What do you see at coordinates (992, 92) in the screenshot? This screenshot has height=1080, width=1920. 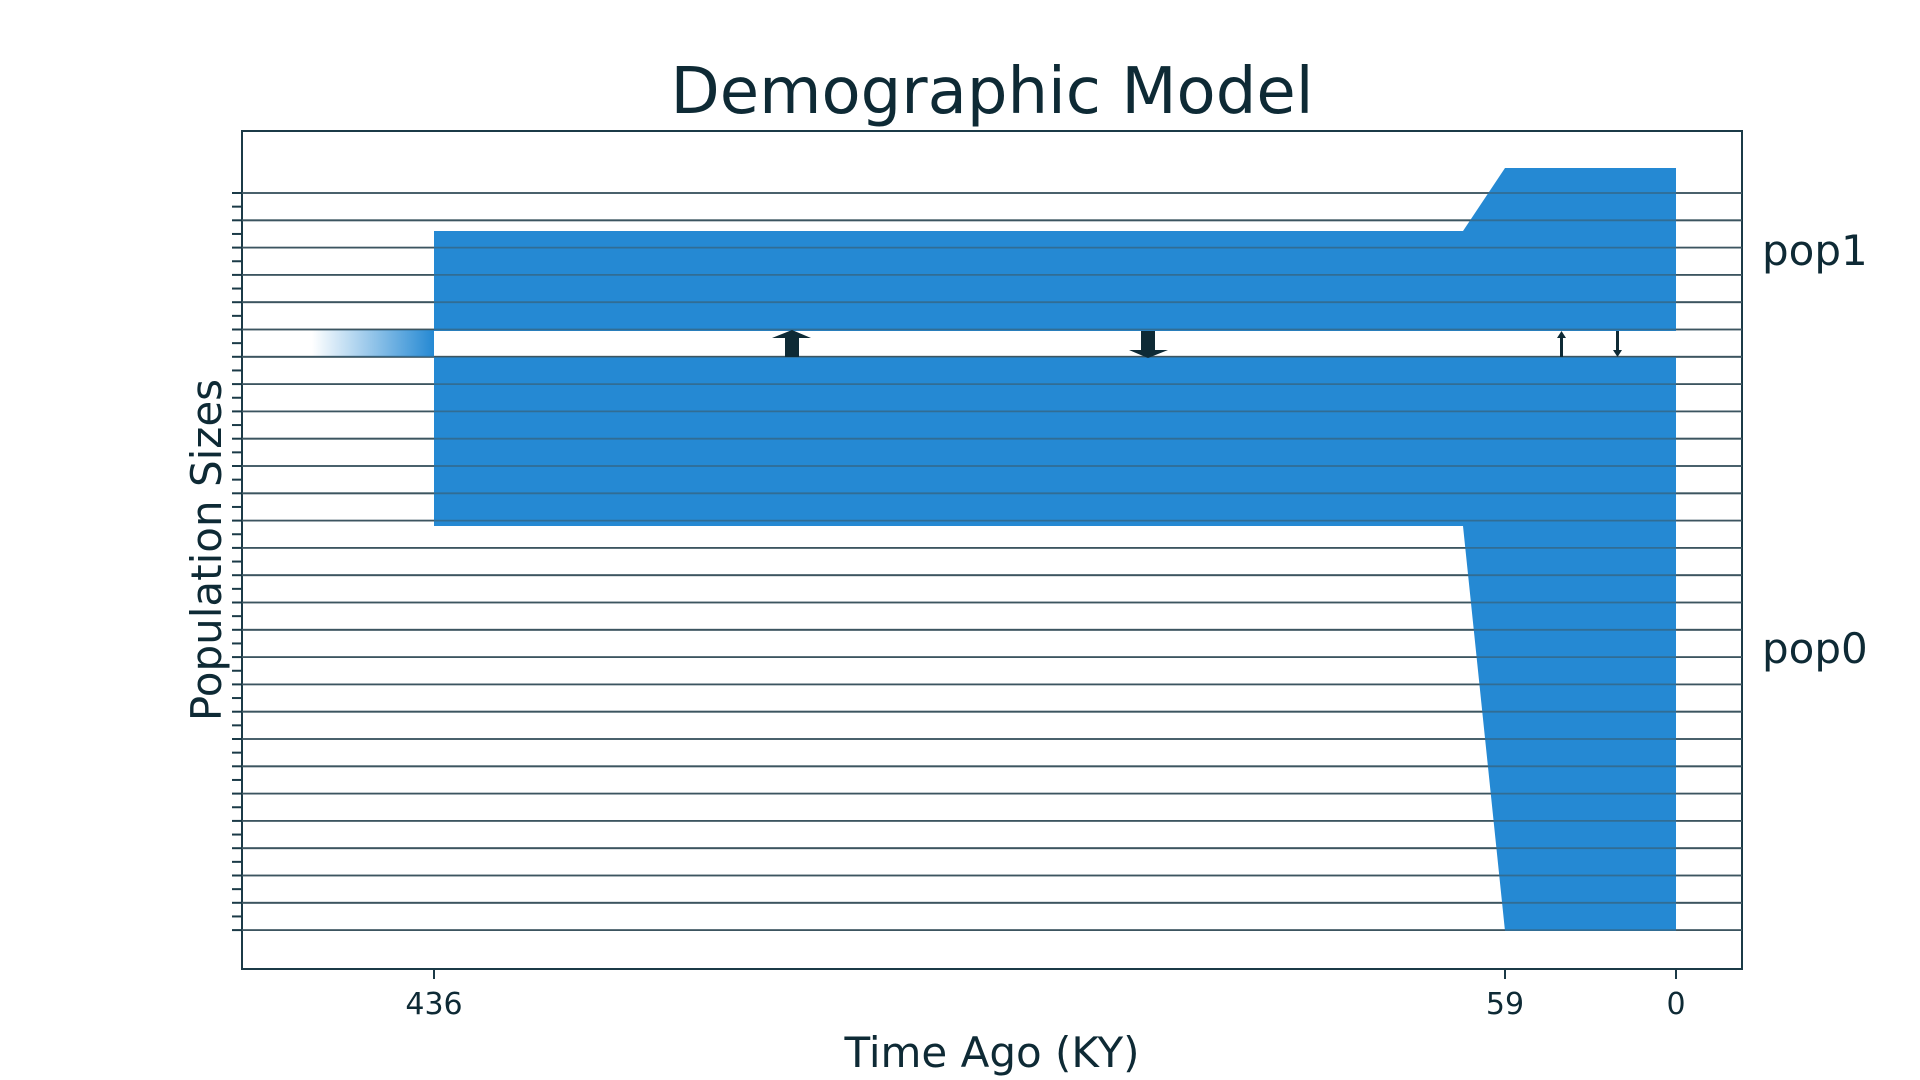 I see `chart-title: Demographic Model` at bounding box center [992, 92].